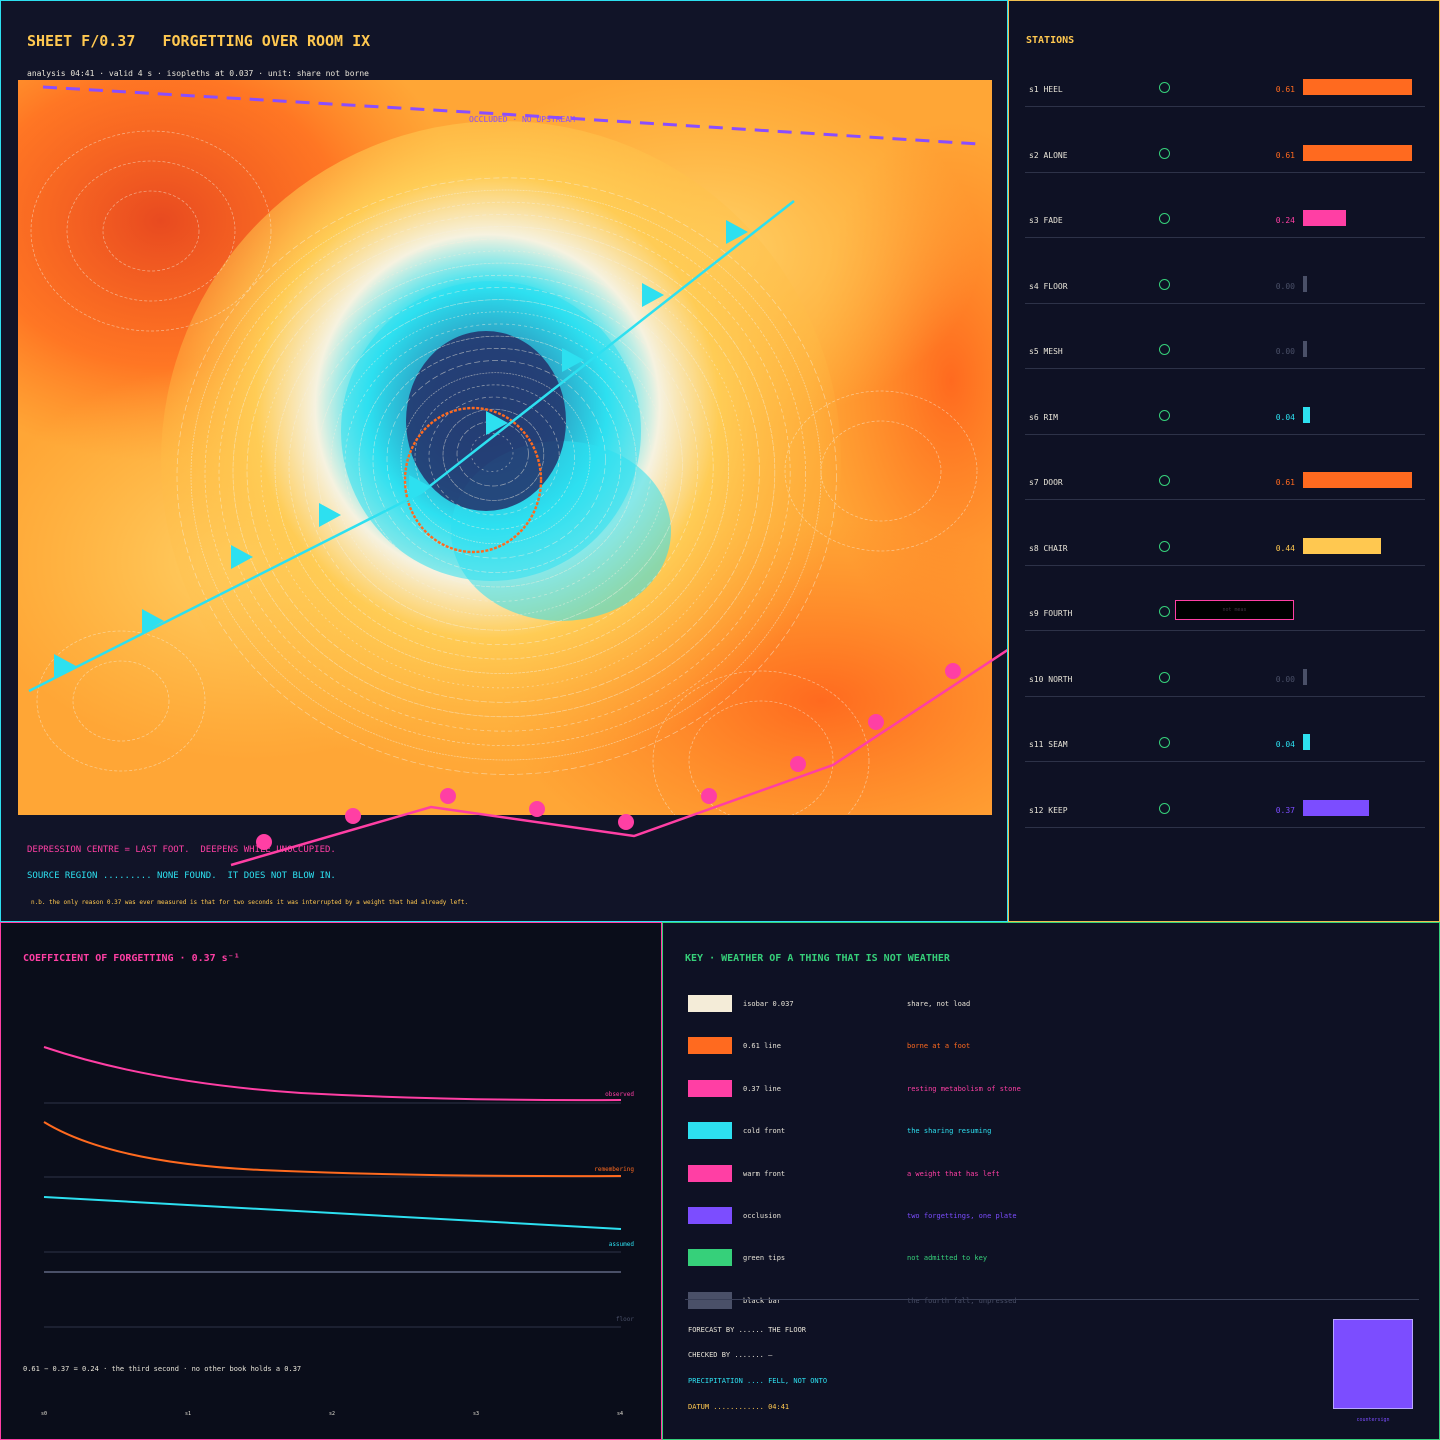 The height and width of the screenshot is (1440, 1440). Describe the element at coordinates (762, 1300) in the screenshot. I see `key-label: black bar` at that location.